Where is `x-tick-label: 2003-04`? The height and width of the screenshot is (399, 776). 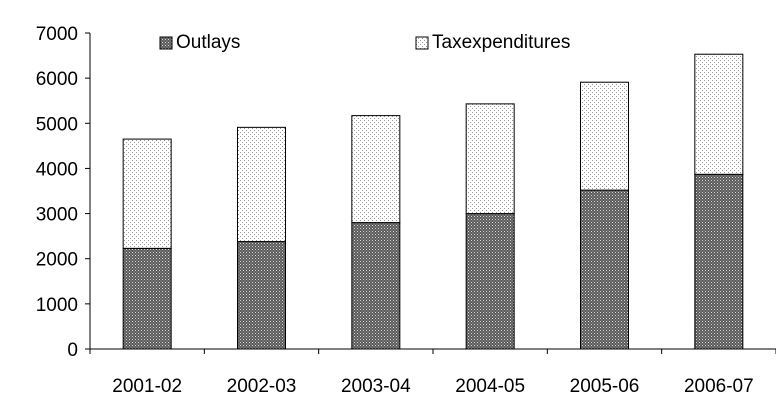
x-tick-label: 2003-04 is located at coordinates (376, 385).